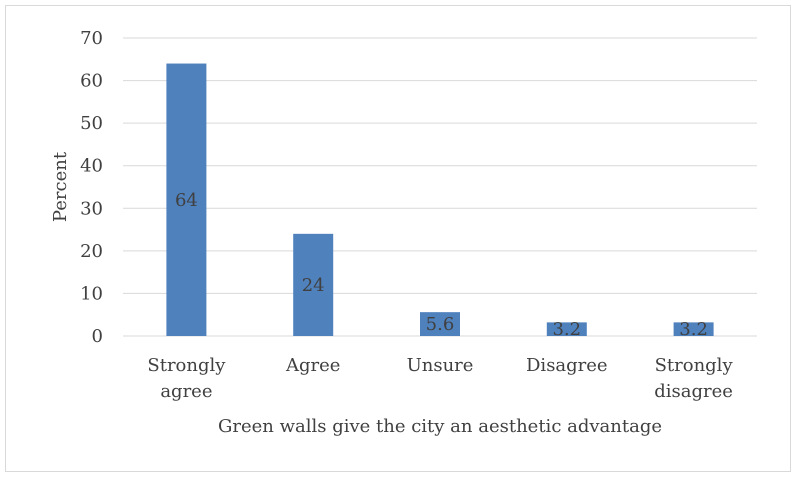  What do you see at coordinates (186, 391) in the screenshot?
I see `x-category-label: agree` at bounding box center [186, 391].